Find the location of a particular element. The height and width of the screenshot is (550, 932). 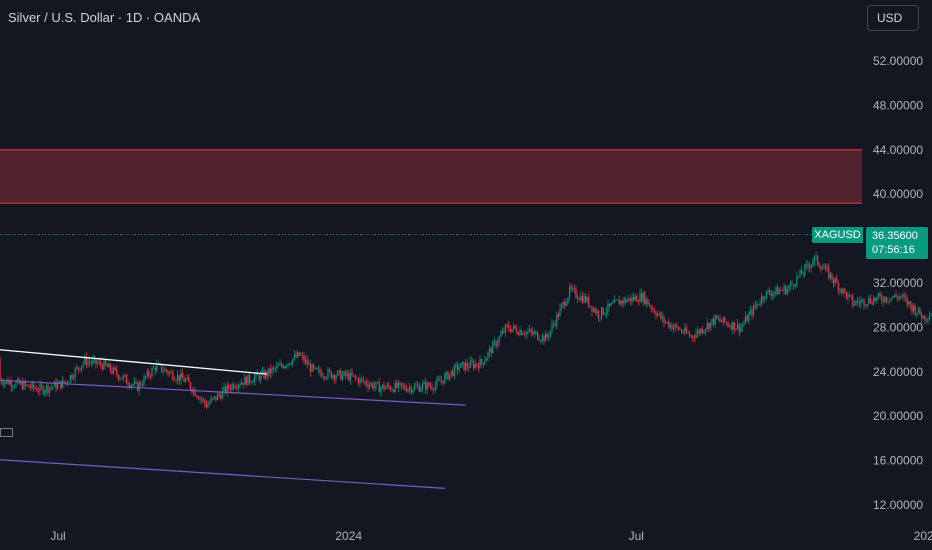

trendlines is located at coordinates (233, 417).